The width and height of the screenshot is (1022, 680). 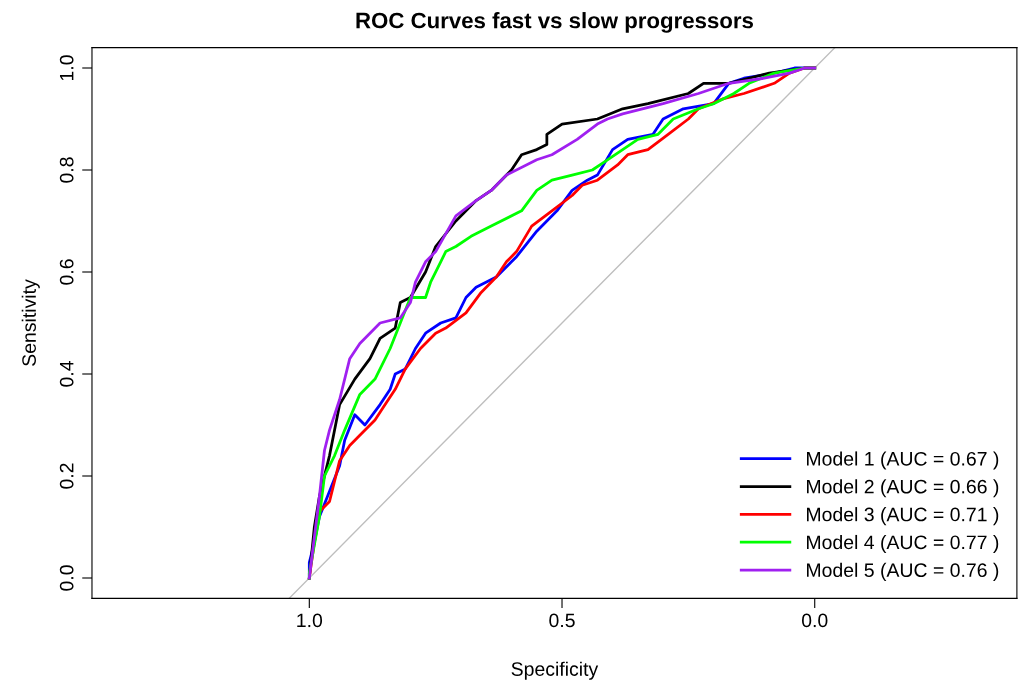 What do you see at coordinates (66, 578) in the screenshot?
I see `y-tick-label: 0.0` at bounding box center [66, 578].